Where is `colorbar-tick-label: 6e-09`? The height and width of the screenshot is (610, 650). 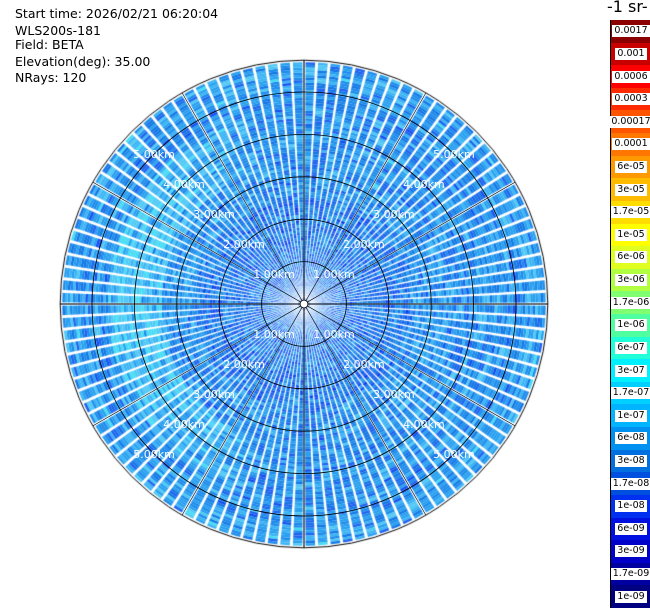
colorbar-tick-label: 6e-09 is located at coordinates (631, 528).